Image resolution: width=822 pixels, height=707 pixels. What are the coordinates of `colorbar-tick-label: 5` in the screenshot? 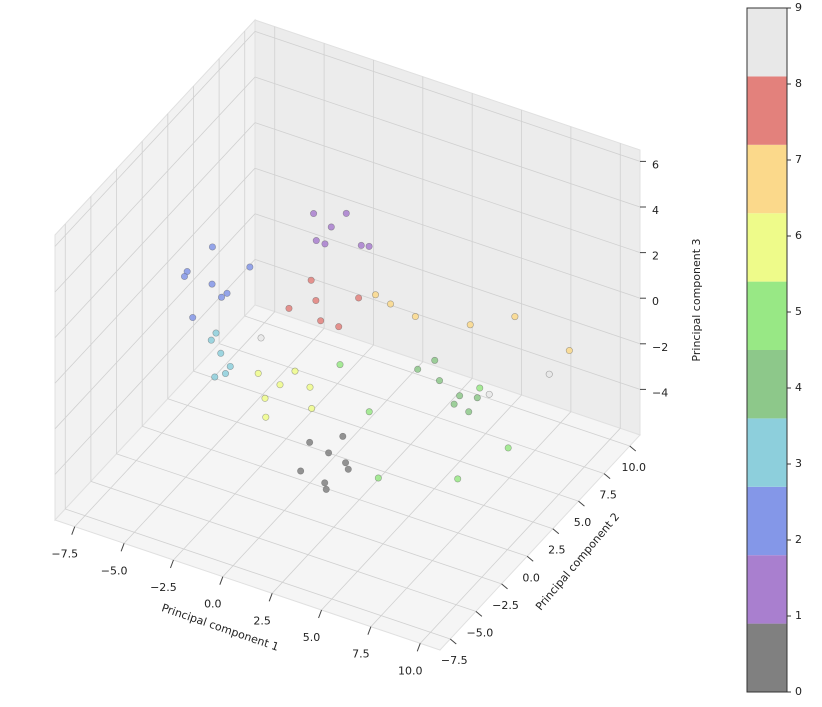 It's located at (798, 311).